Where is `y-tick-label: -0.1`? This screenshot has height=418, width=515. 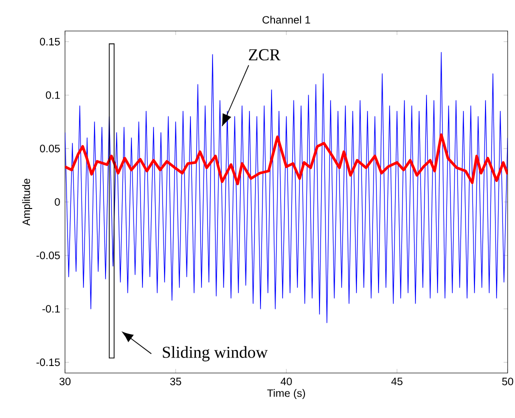
y-tick-label: -0.1 is located at coordinates (51, 309).